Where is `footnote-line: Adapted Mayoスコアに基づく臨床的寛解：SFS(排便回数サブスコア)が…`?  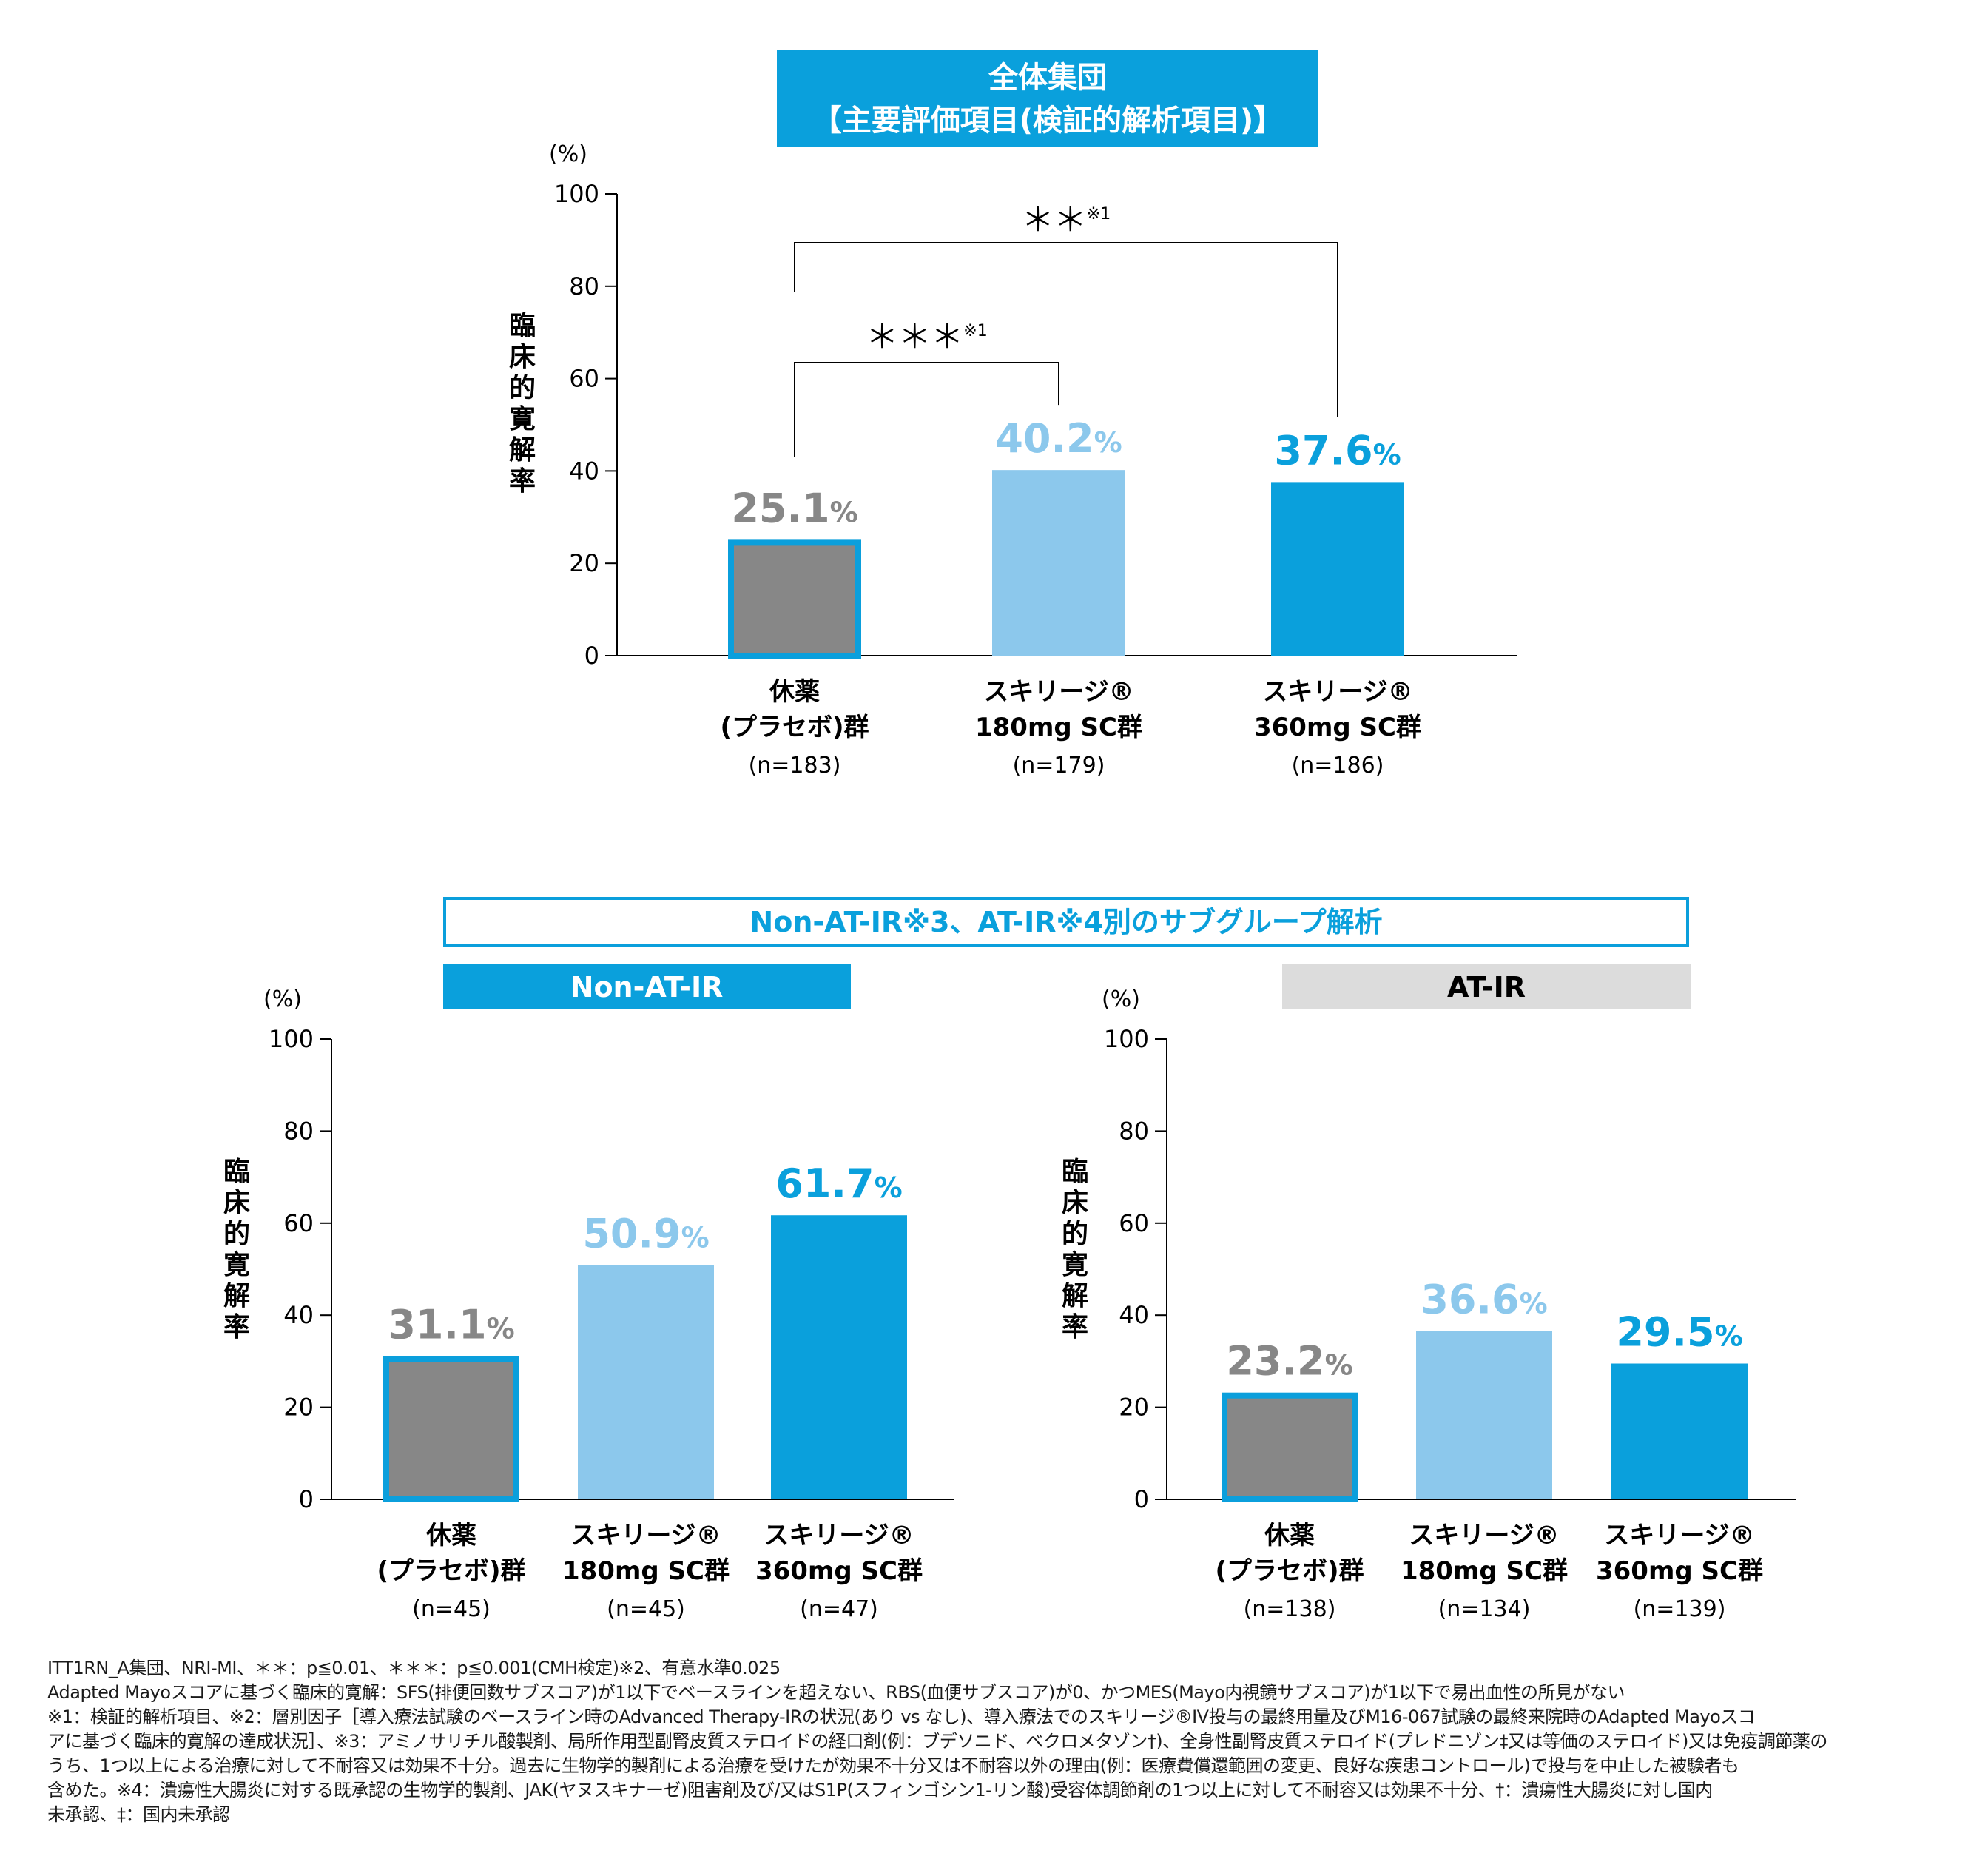
footnote-line: Adapted Mayoスコアに基づく臨床的寛解：SFS(排便回数サブスコア)が… is located at coordinates (836, 1693).